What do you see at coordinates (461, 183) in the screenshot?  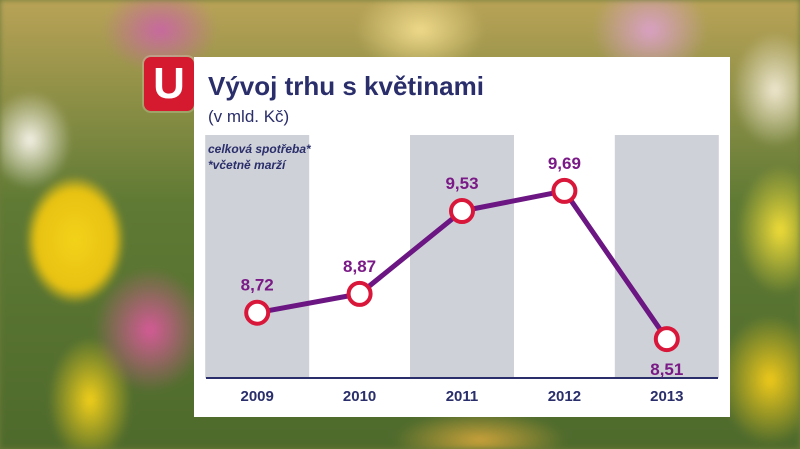 I see `data-label-2011: 9,53` at bounding box center [461, 183].